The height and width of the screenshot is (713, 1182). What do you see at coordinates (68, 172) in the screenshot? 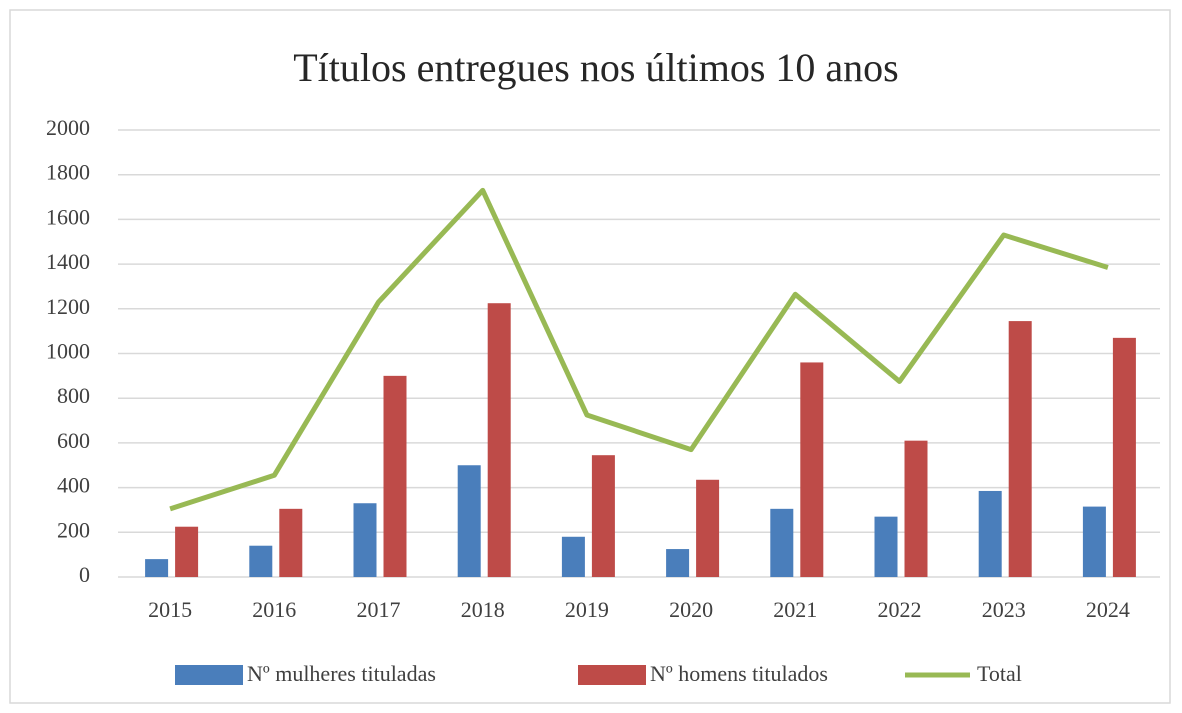
I see `y-tick-label: 1800` at bounding box center [68, 172].